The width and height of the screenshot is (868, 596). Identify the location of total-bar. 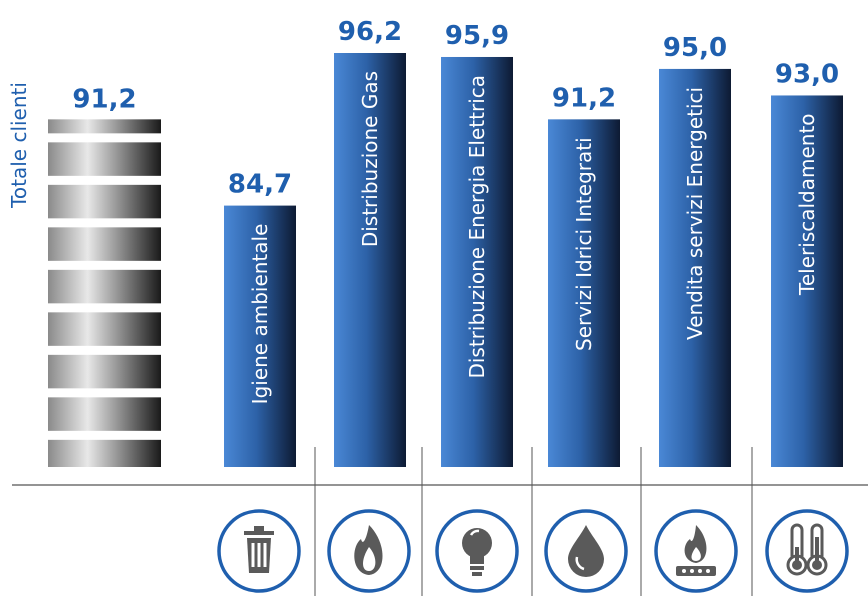
(104, 293).